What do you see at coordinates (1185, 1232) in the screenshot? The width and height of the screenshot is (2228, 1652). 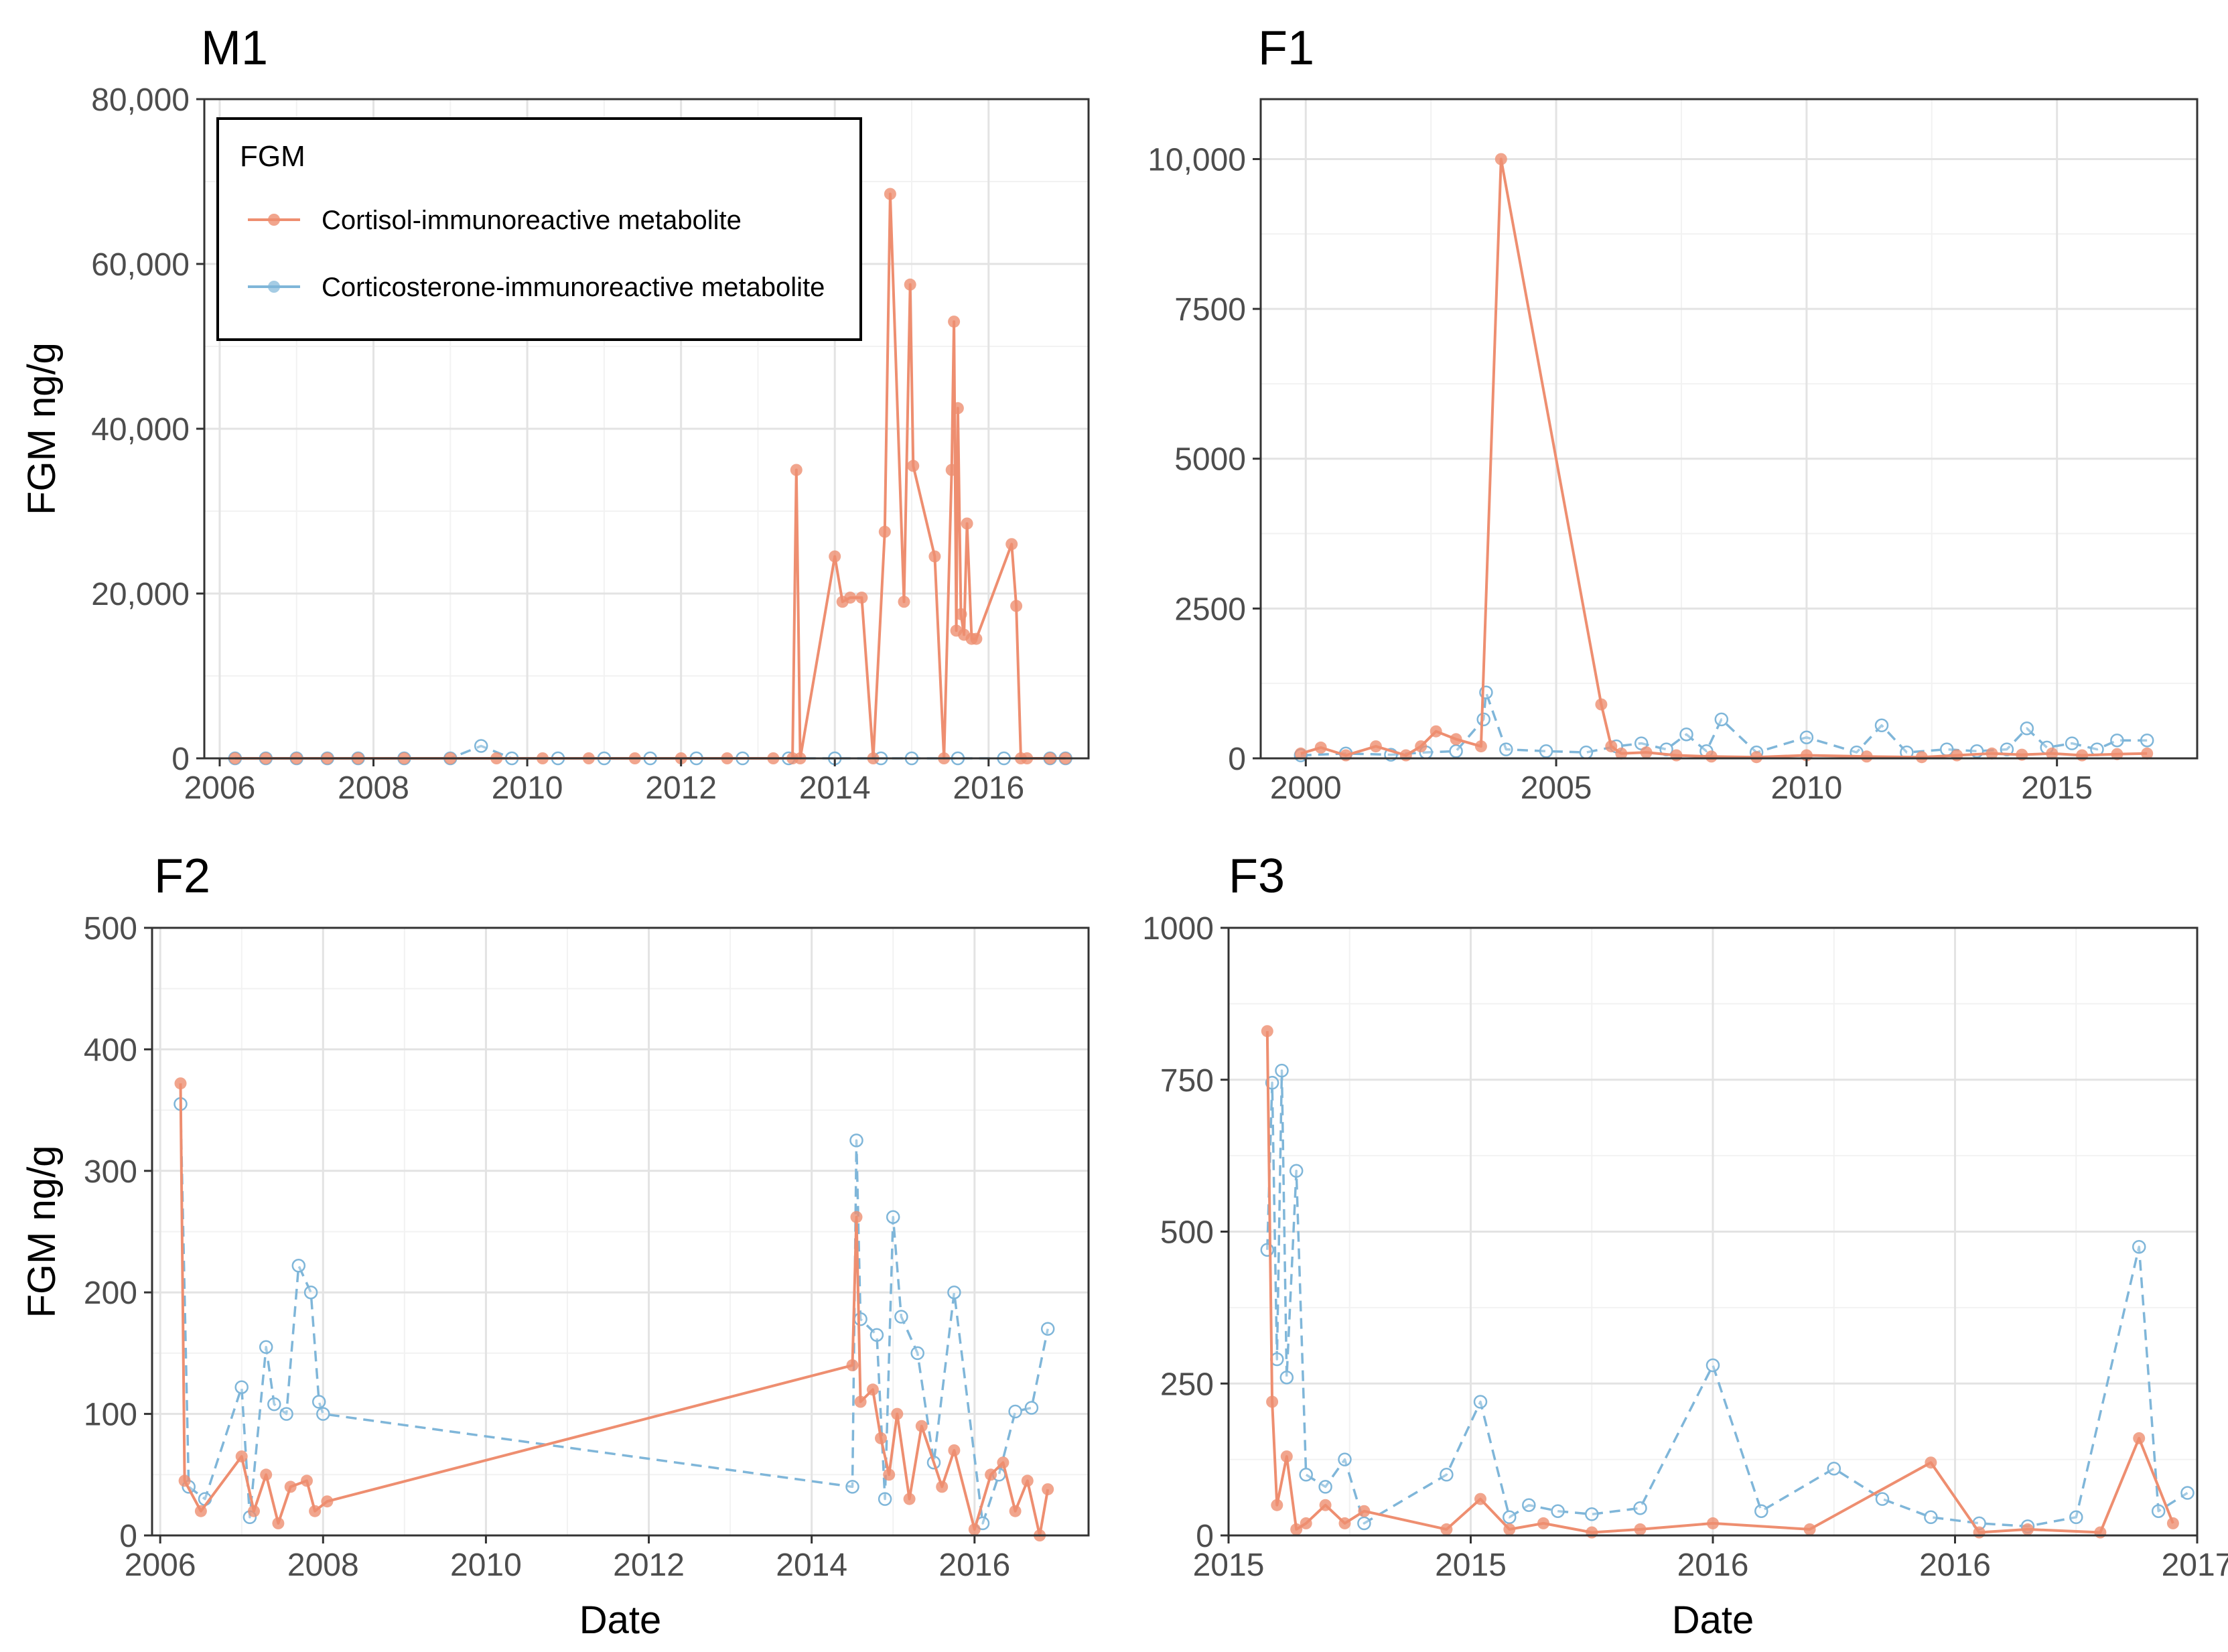 I see `y-axis: 0 250 500 750 1000` at bounding box center [1185, 1232].